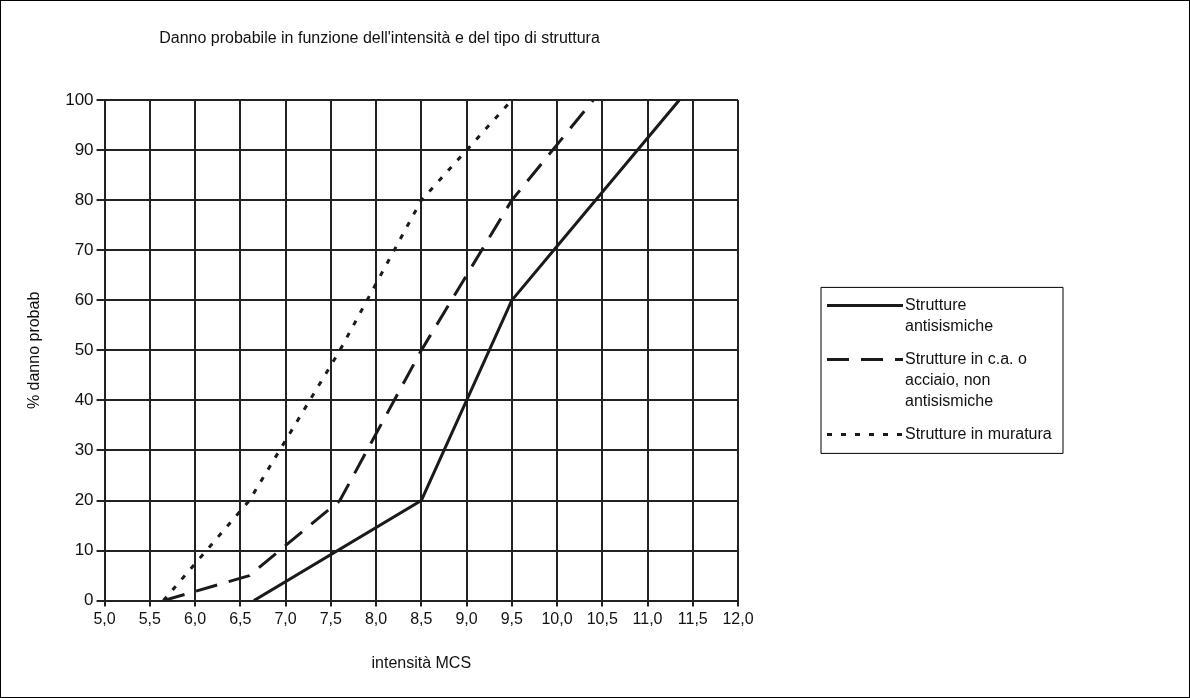  Describe the element at coordinates (421, 618) in the screenshot. I see `x-tick-label: 8,5` at that location.